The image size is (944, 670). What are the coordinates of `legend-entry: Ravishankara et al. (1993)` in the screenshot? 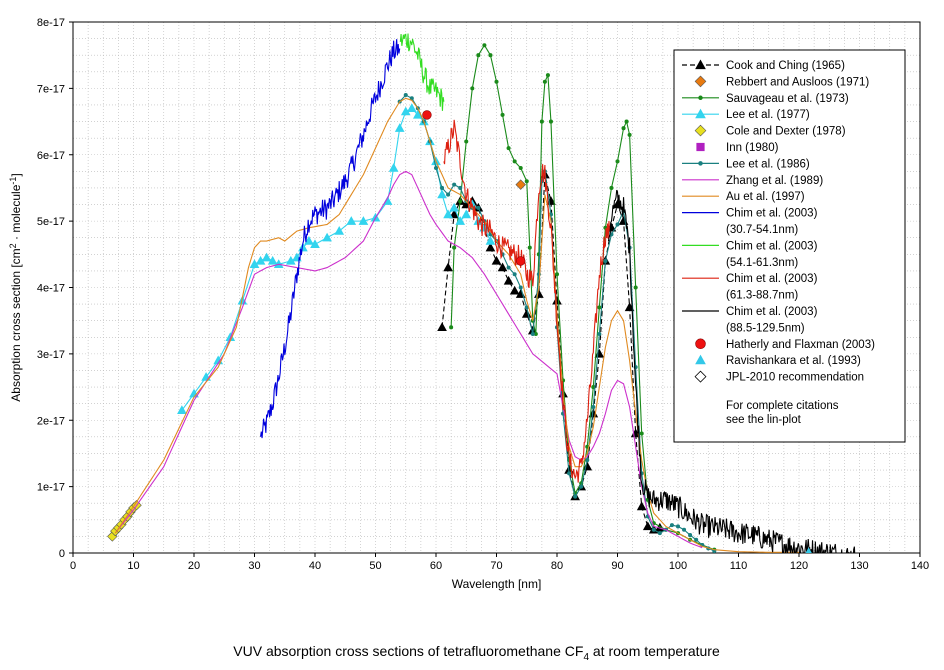 It's located at (778, 360).